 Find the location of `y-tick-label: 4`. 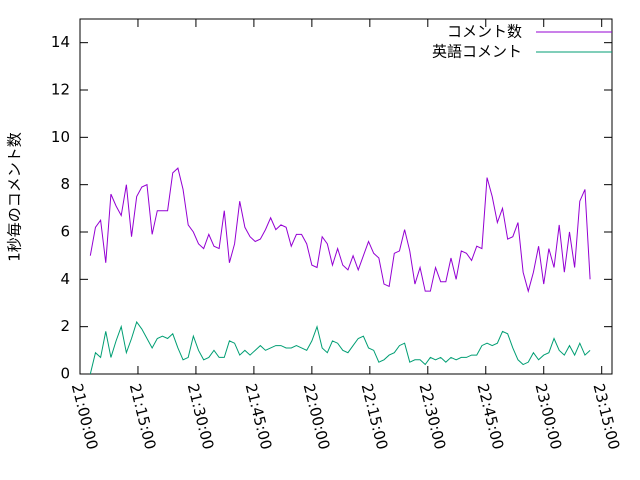

y-tick-label: 4 is located at coordinates (65, 279).